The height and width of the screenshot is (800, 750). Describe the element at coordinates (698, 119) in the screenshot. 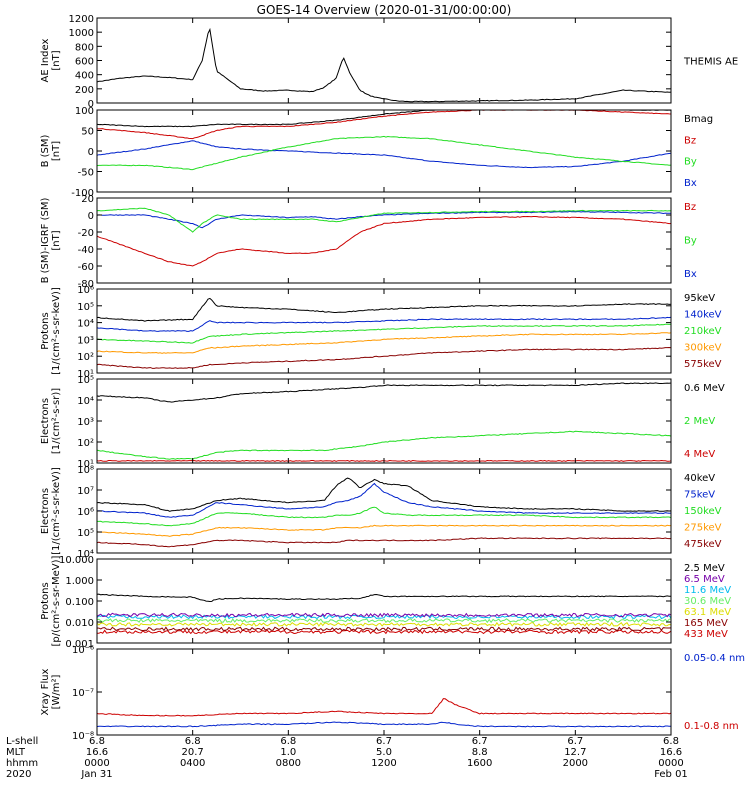

I see `legend-label: Bmag` at that location.